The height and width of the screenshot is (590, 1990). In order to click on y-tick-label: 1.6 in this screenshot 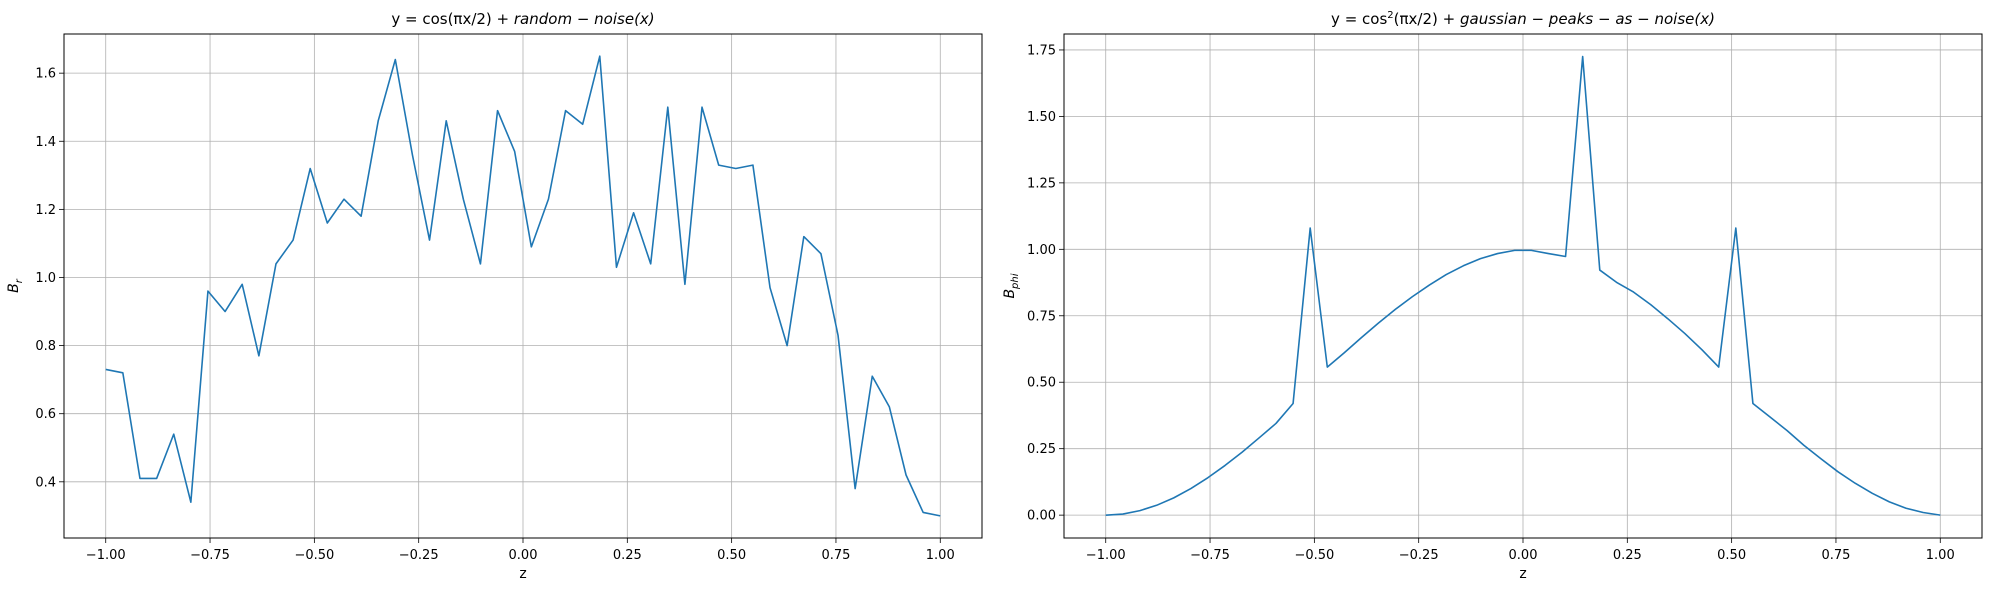, I will do `click(45, 74)`.